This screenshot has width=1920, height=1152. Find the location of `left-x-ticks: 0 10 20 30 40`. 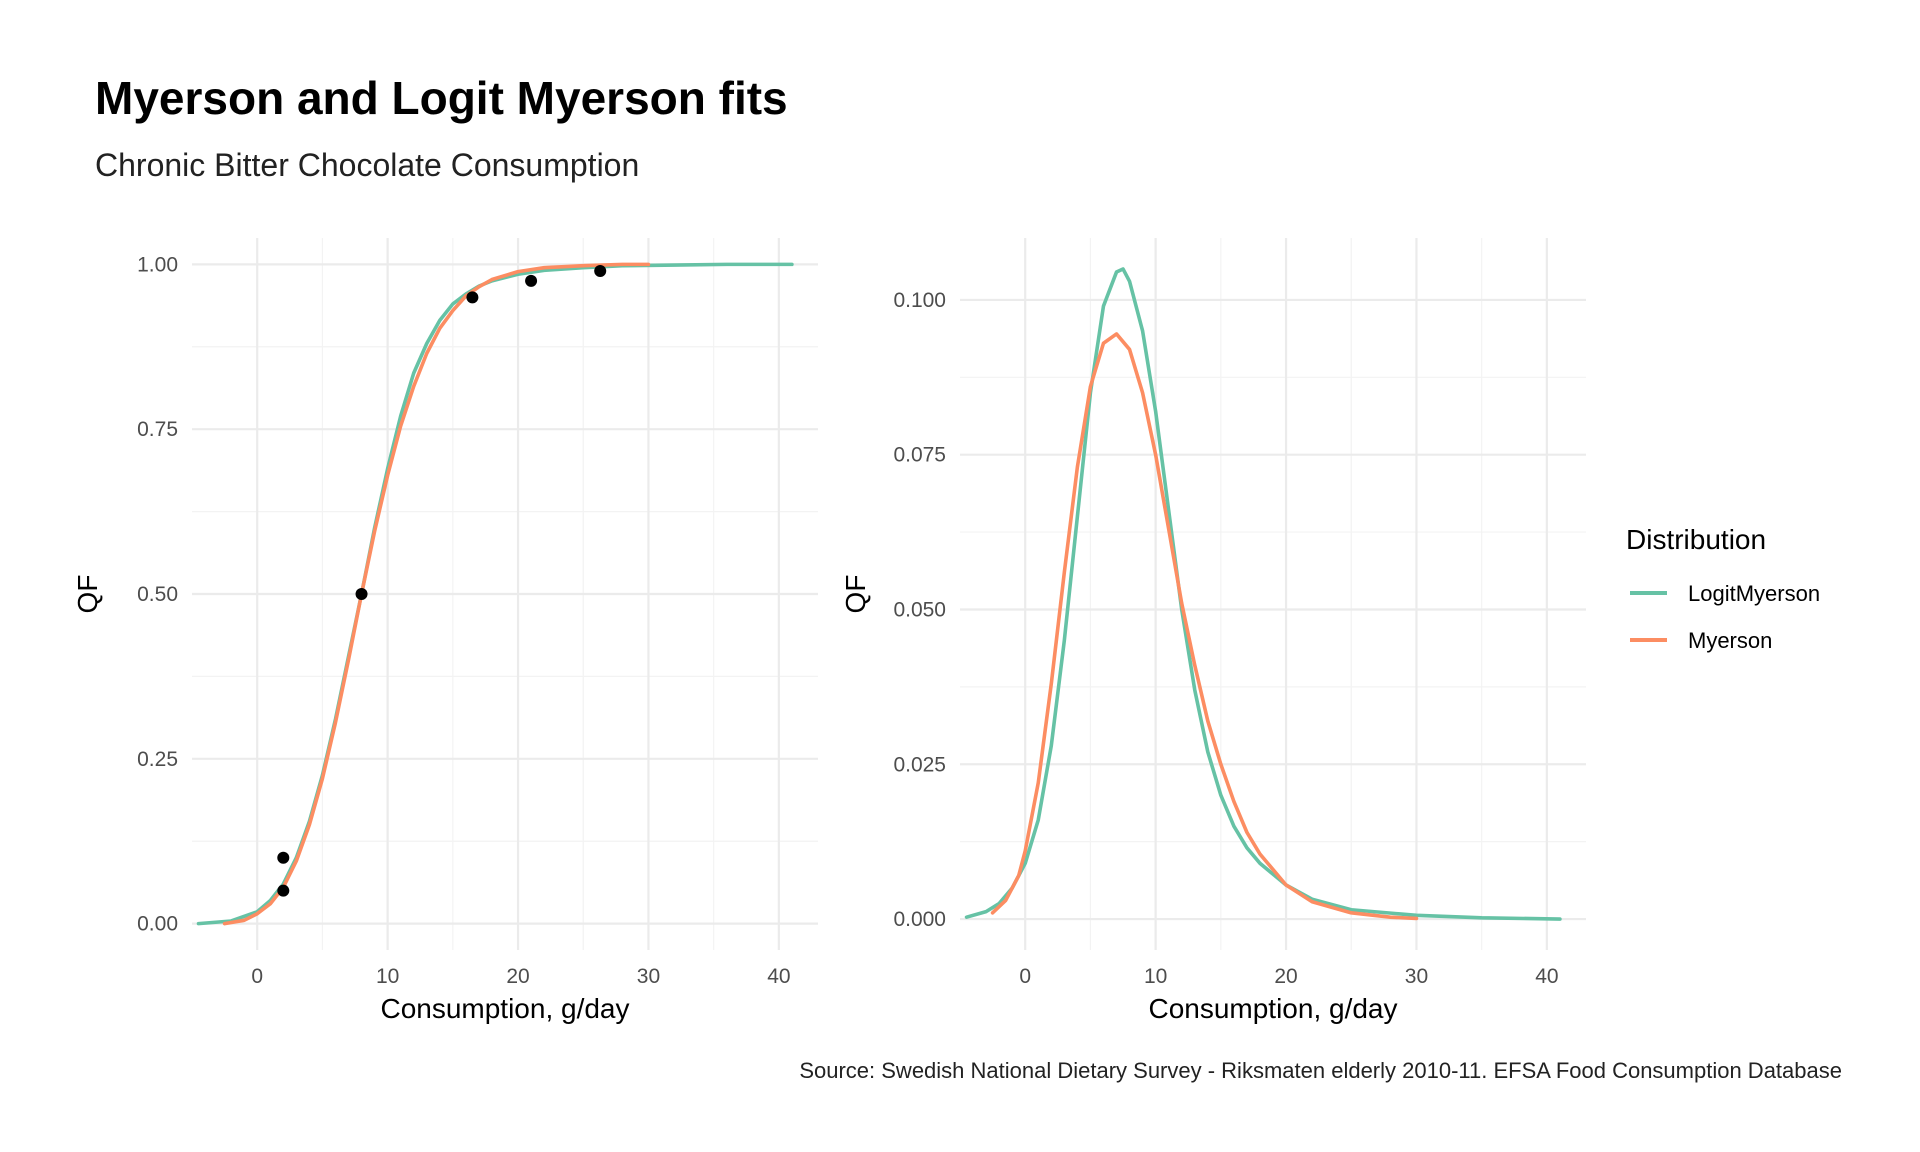

left-x-ticks: 0 10 20 30 40 is located at coordinates (520, 976).